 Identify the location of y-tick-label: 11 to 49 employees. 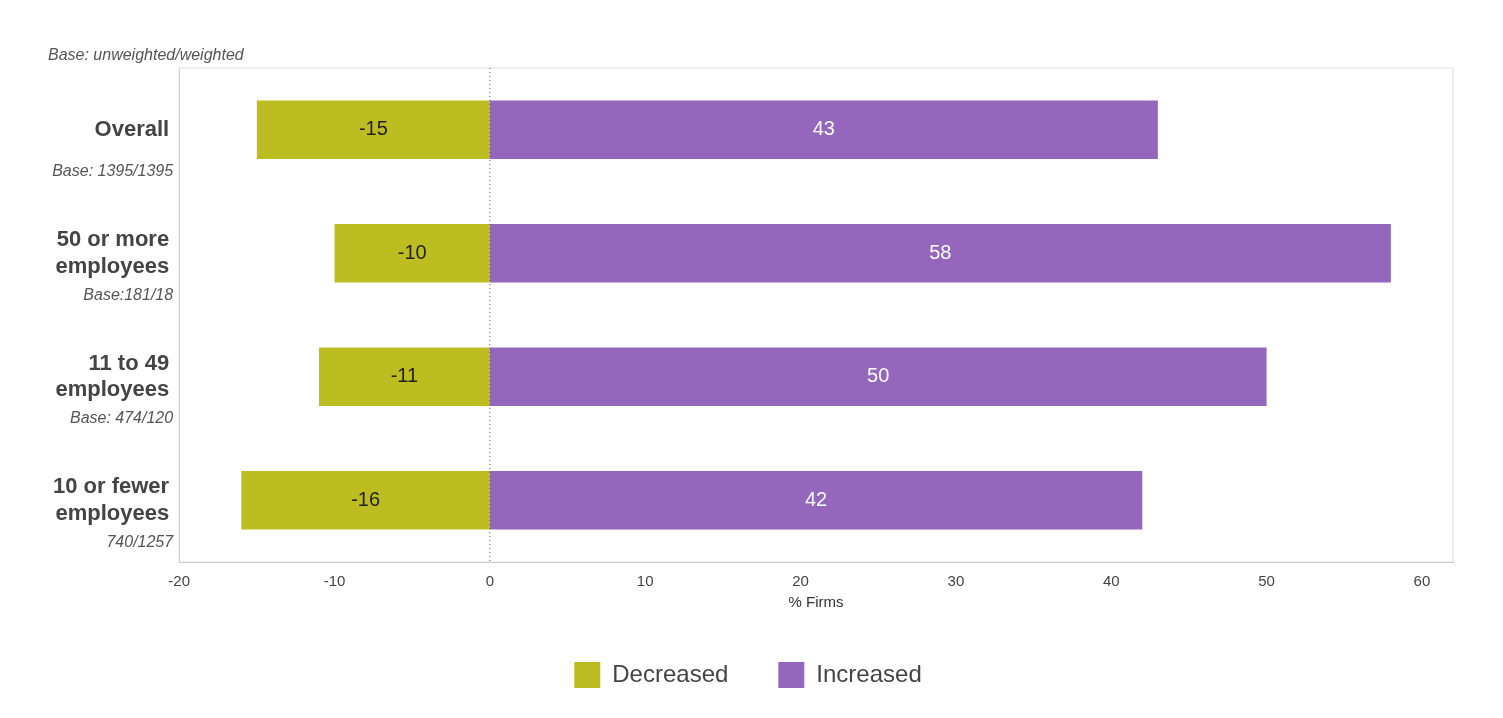
(112, 375).